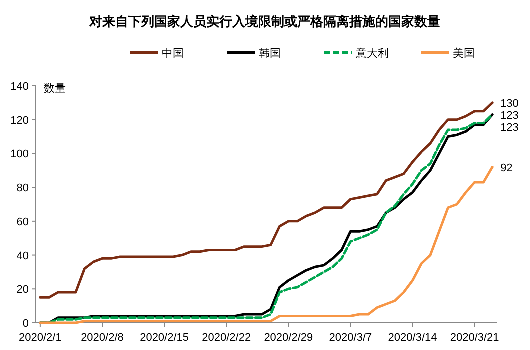 This screenshot has height=350, width=530. Describe the element at coordinates (413, 338) in the screenshot. I see `x-tick-label: 2020/3/14` at that location.